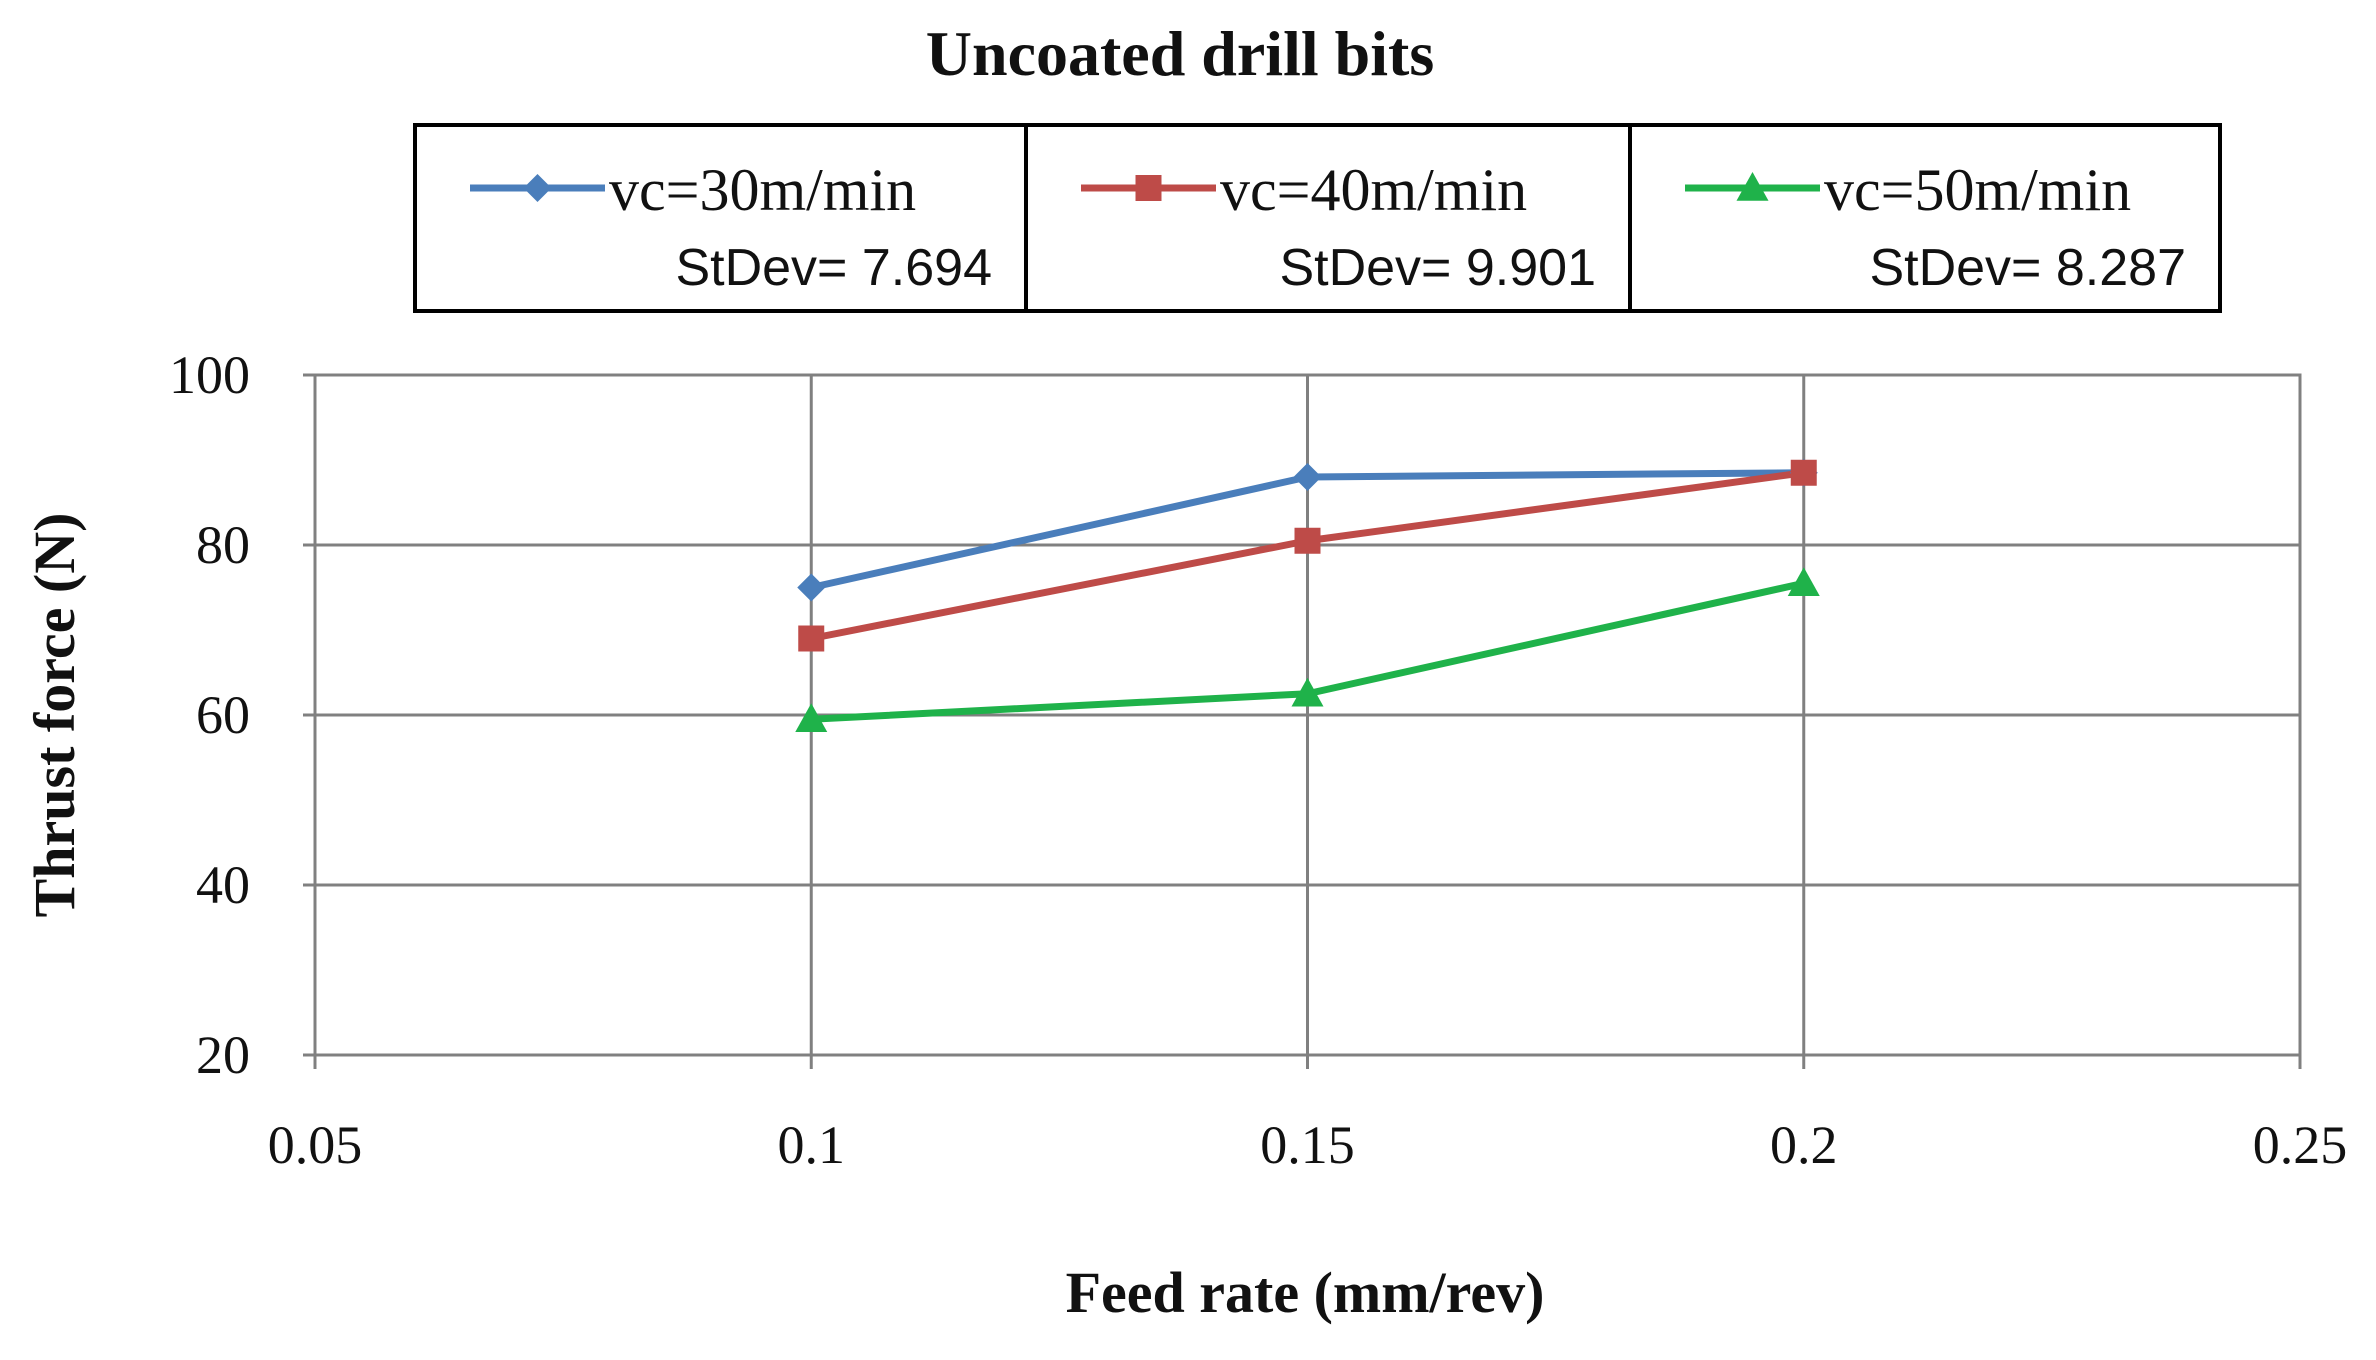  What do you see at coordinates (1305, 1292) in the screenshot?
I see `x-axis-title: Feed rate (mm/rev)` at bounding box center [1305, 1292].